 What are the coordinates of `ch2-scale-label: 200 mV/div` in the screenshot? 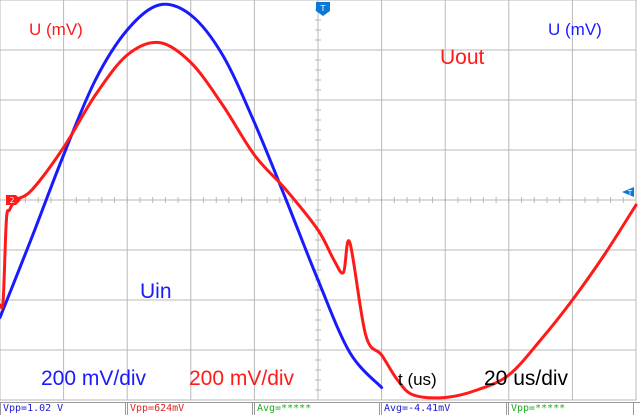 It's located at (242, 378).